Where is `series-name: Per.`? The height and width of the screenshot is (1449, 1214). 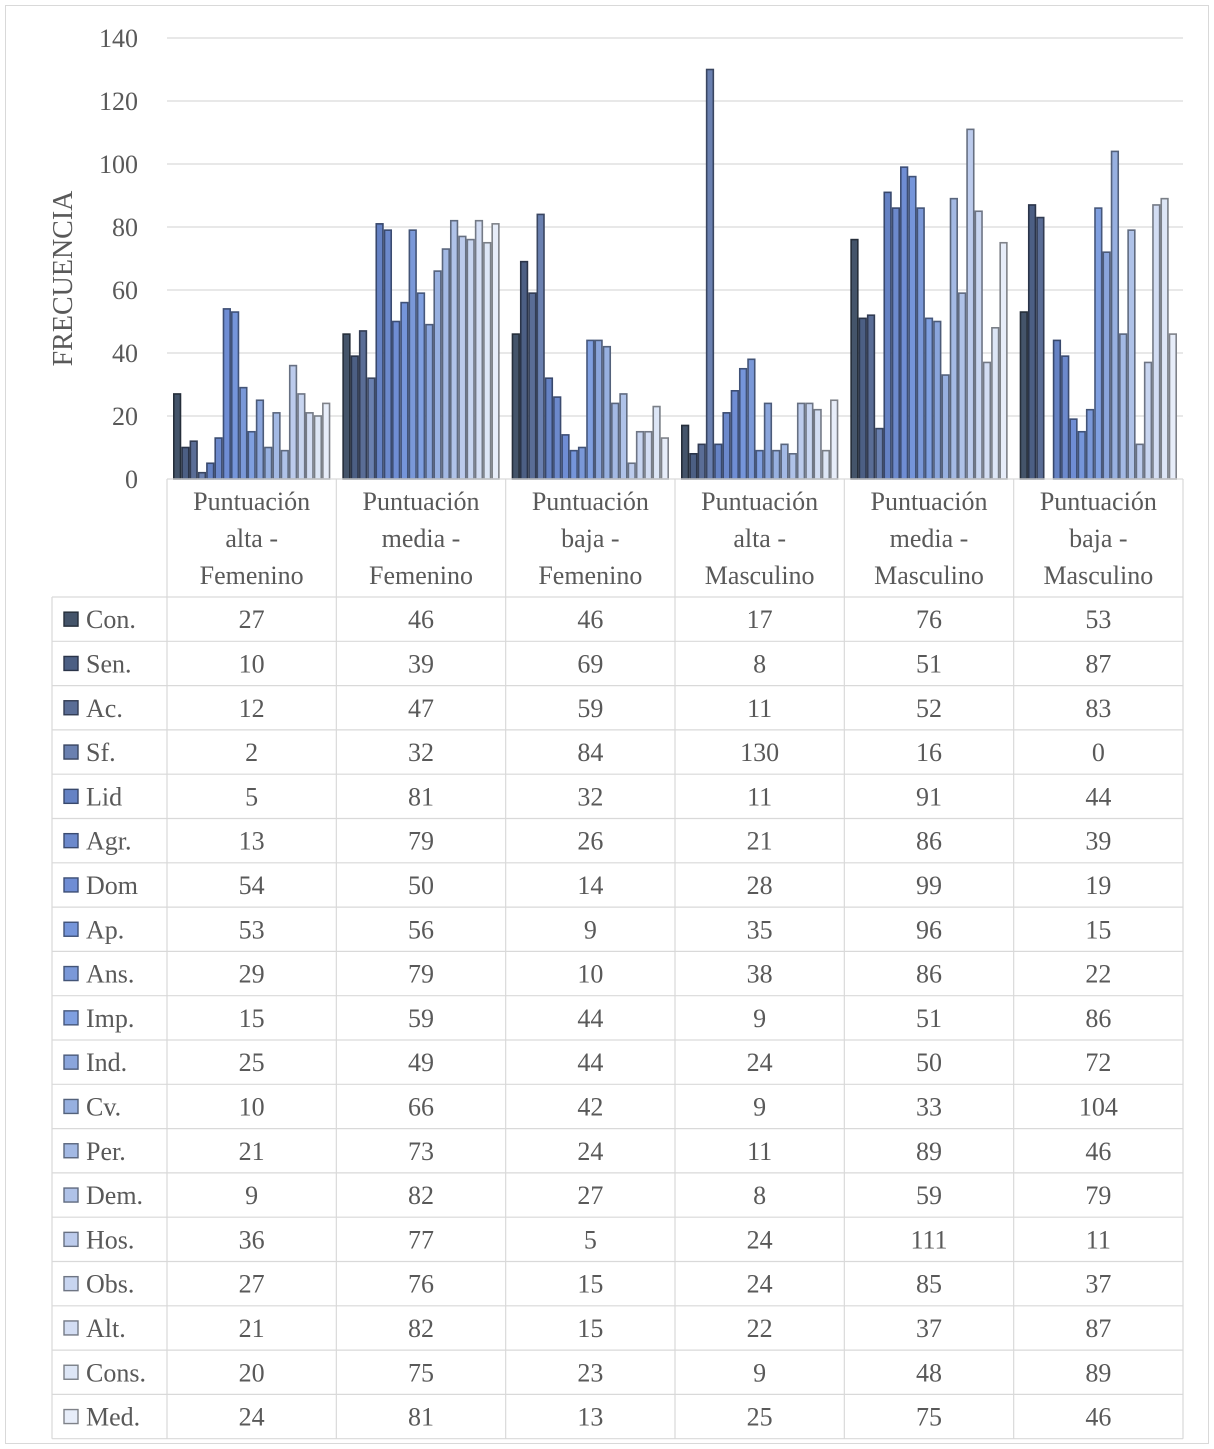
series-name: Per. is located at coordinates (106, 1151).